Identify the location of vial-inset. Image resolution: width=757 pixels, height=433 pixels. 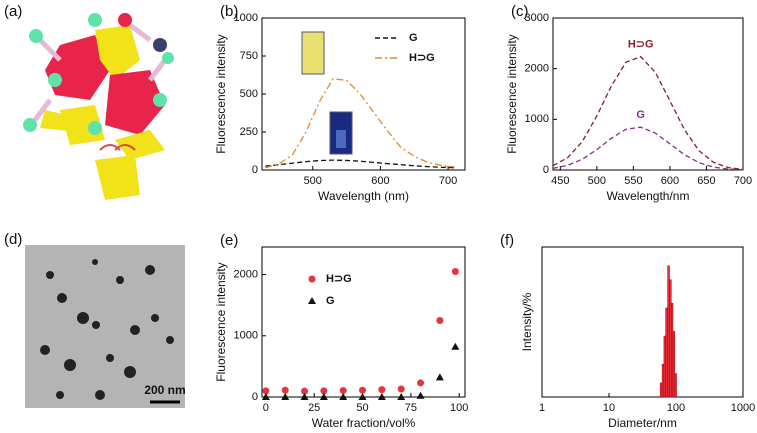
(327, 93).